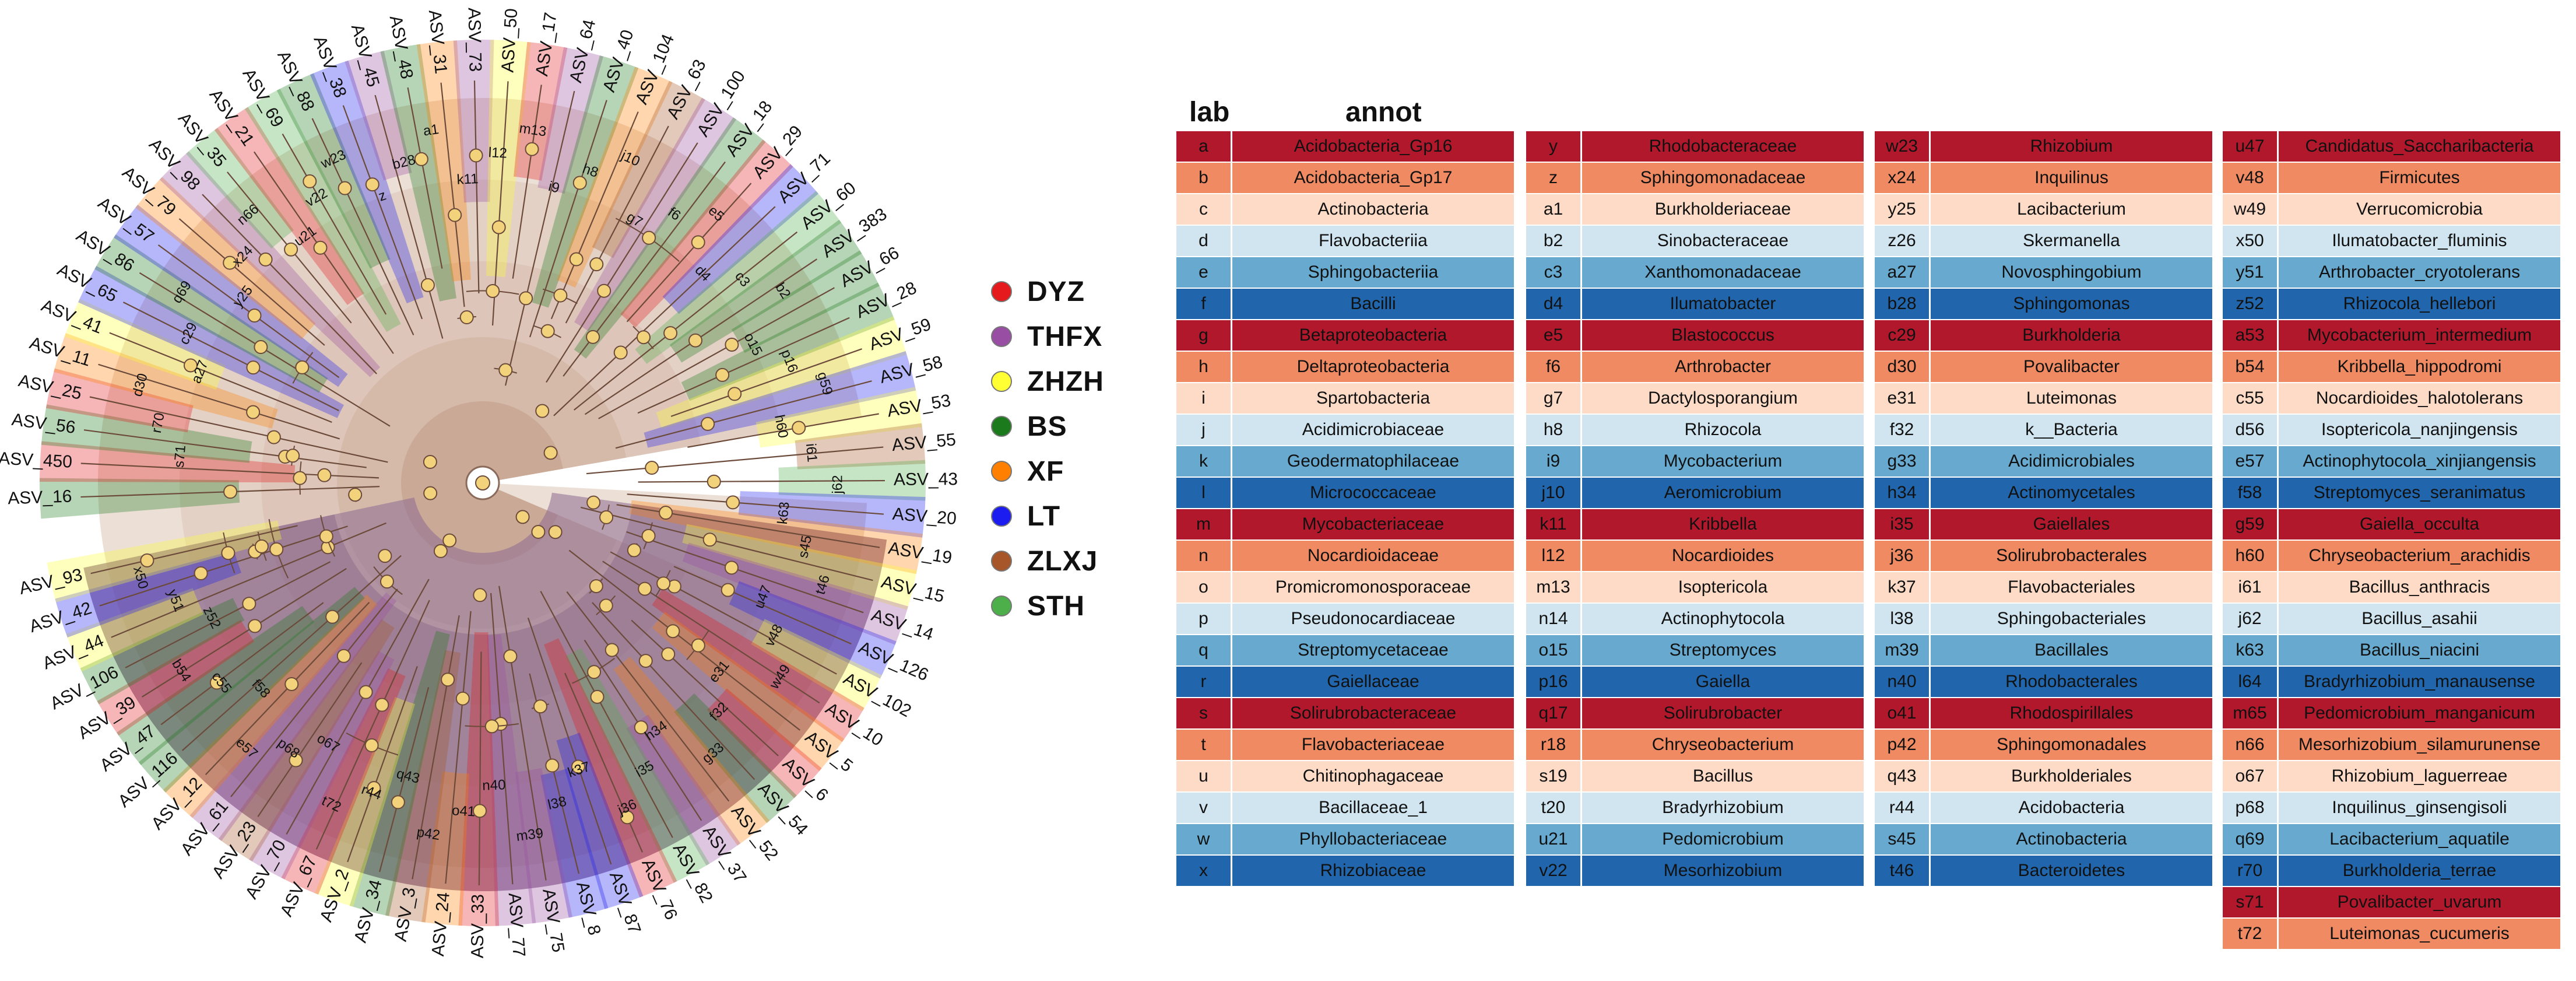  Describe the element at coordinates (1554, 178) in the screenshot. I see `lab-cell: z` at that location.